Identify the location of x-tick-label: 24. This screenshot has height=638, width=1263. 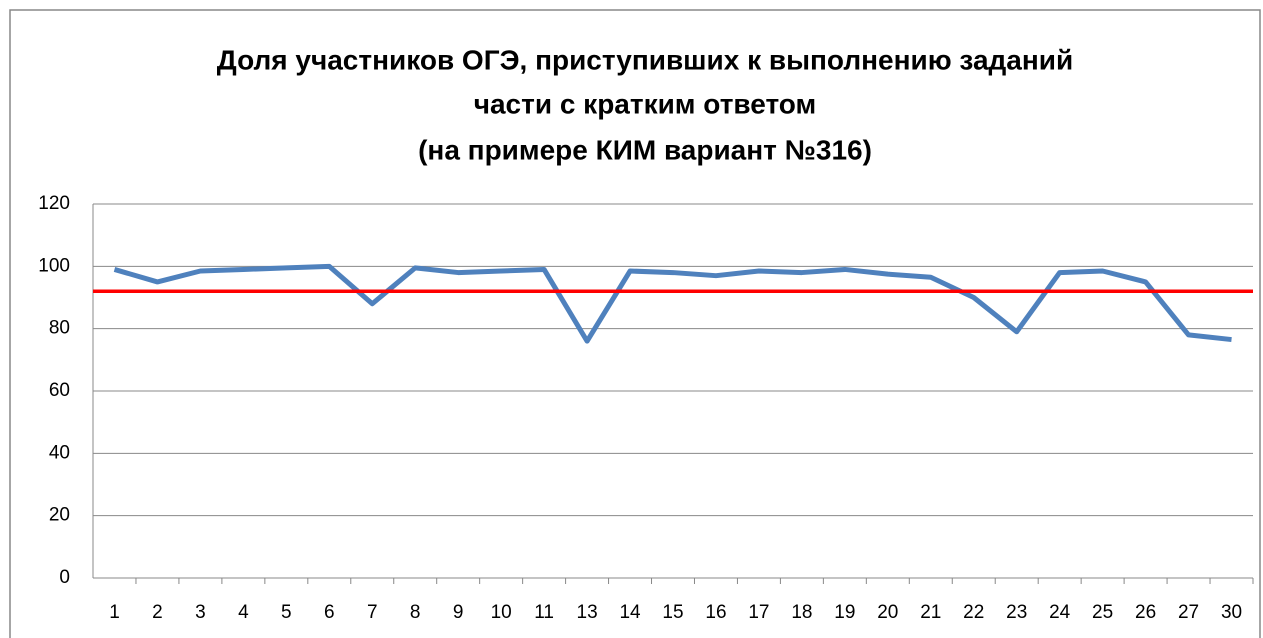
(1060, 612).